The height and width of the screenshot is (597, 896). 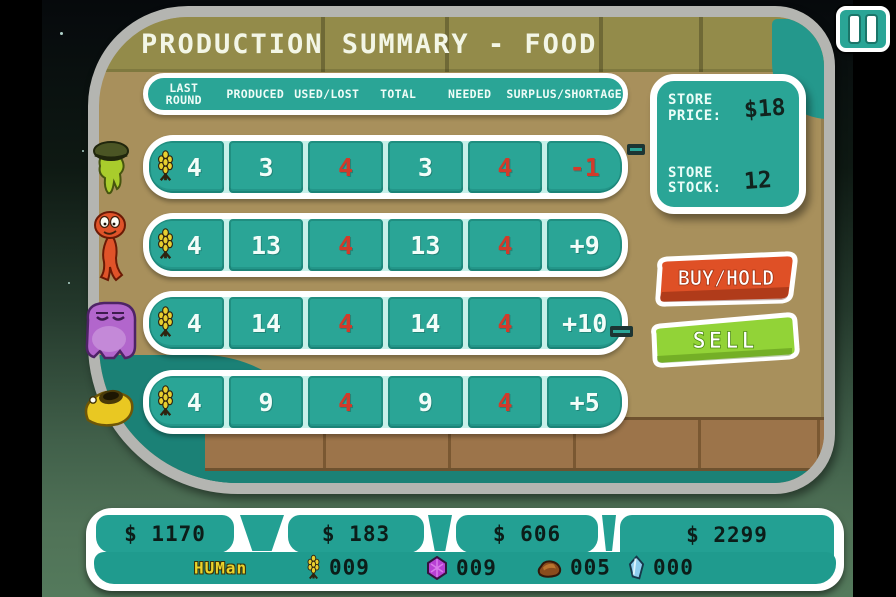 I want to click on cell-total: 13, so click(x=425, y=245).